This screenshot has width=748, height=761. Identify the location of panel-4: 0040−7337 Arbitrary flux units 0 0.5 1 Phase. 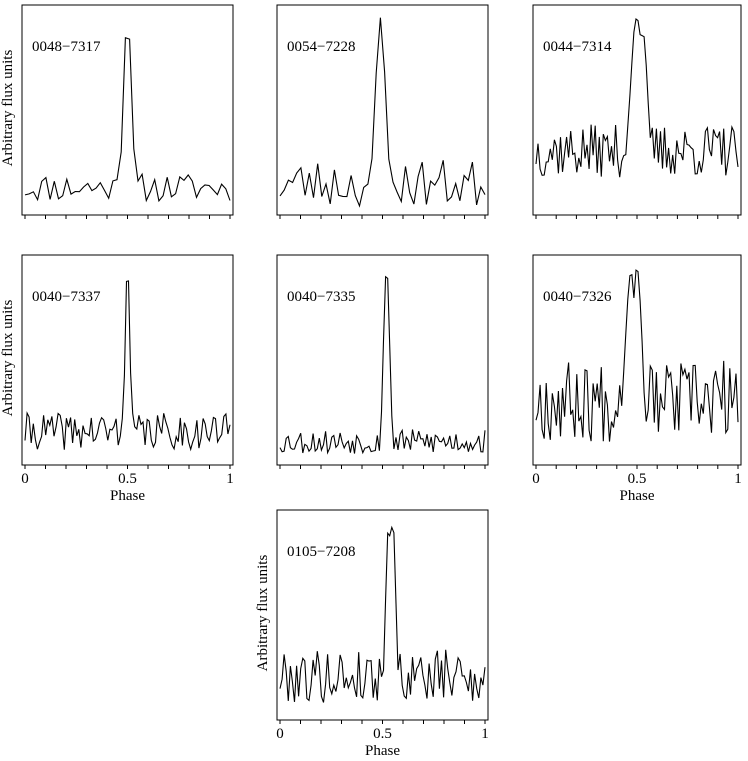
(117, 379).